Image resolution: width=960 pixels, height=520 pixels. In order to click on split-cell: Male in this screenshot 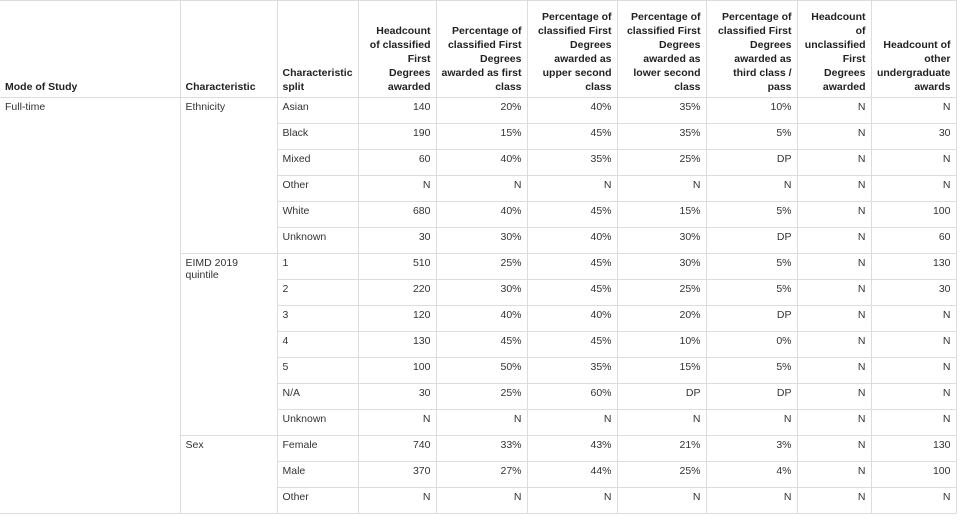, I will do `click(317, 474)`.